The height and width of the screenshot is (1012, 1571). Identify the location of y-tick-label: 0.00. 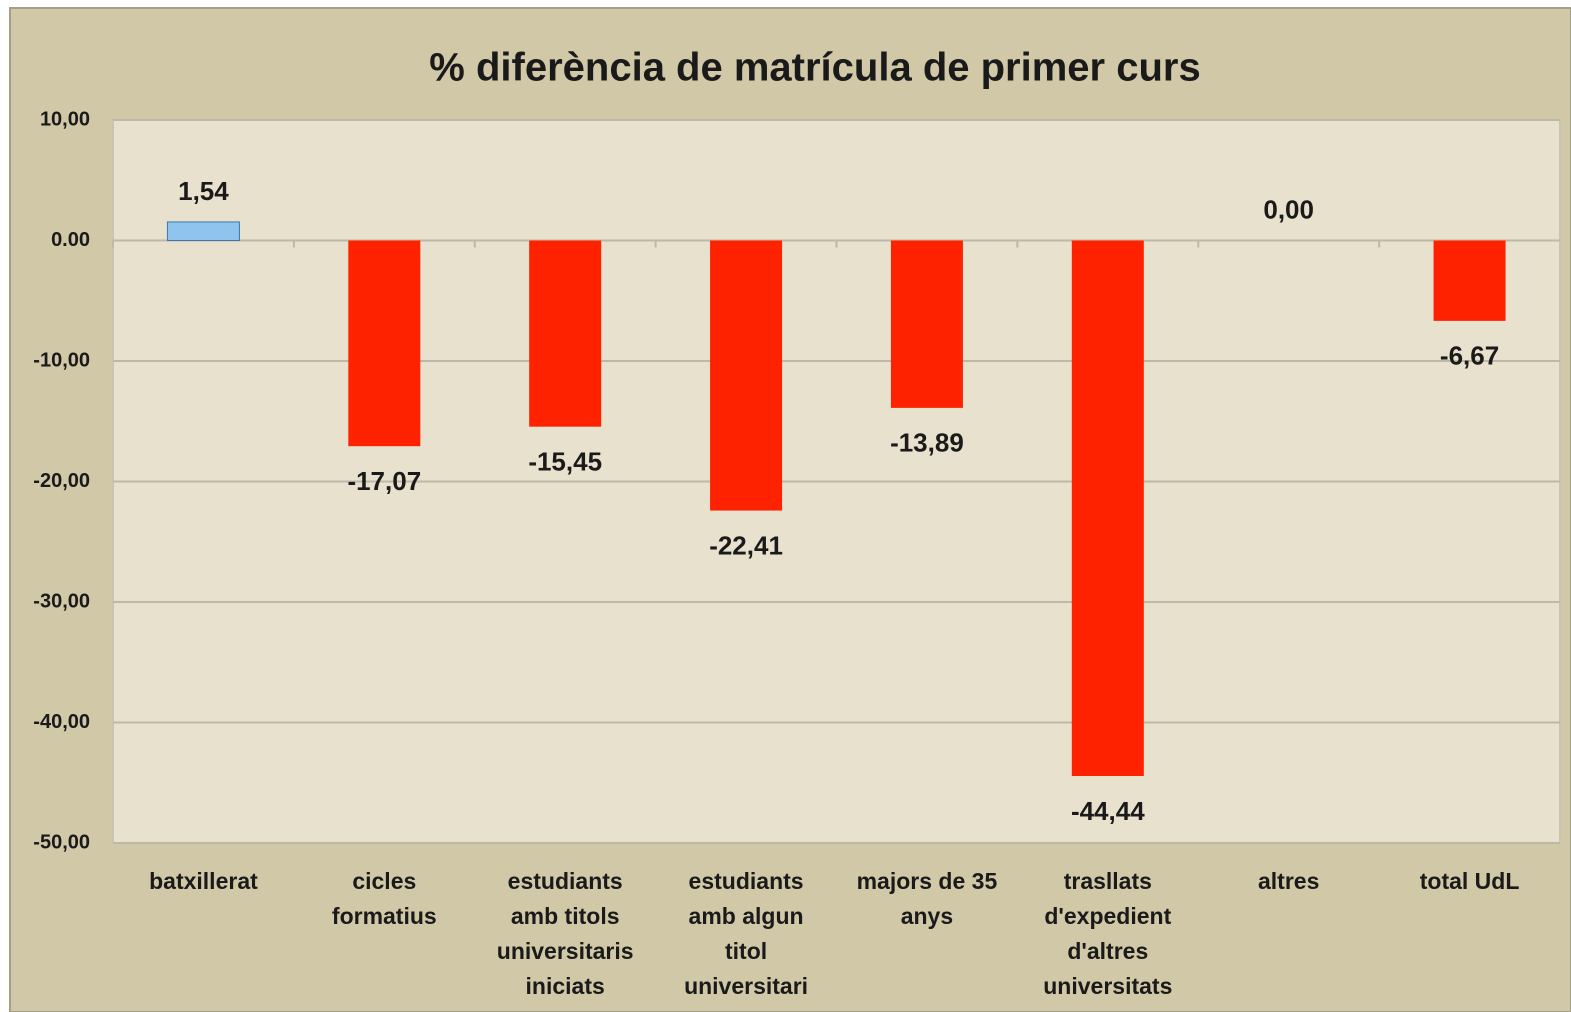
(70, 240).